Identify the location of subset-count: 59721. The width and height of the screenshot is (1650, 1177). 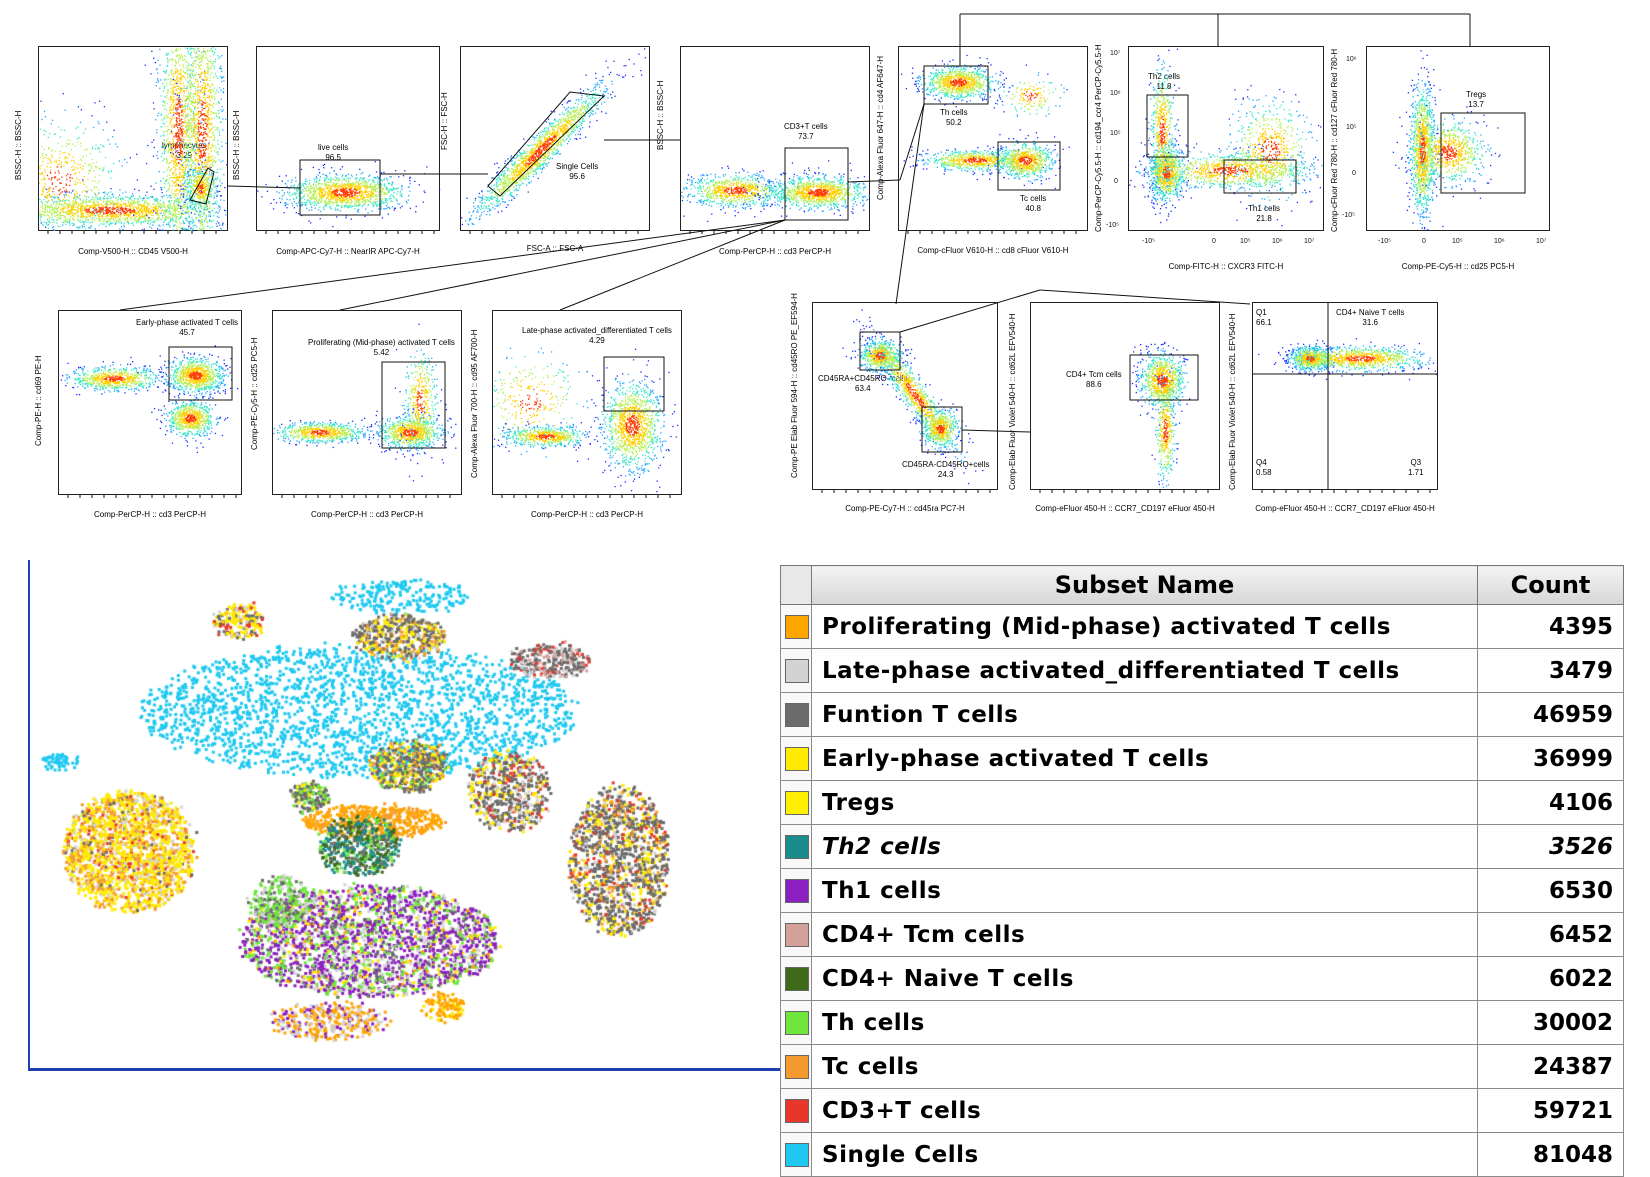
(1551, 1111).